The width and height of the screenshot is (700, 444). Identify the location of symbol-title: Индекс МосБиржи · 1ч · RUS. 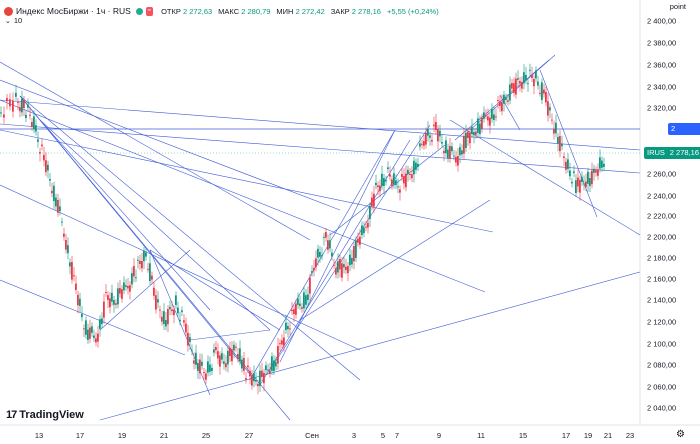
(73, 11).